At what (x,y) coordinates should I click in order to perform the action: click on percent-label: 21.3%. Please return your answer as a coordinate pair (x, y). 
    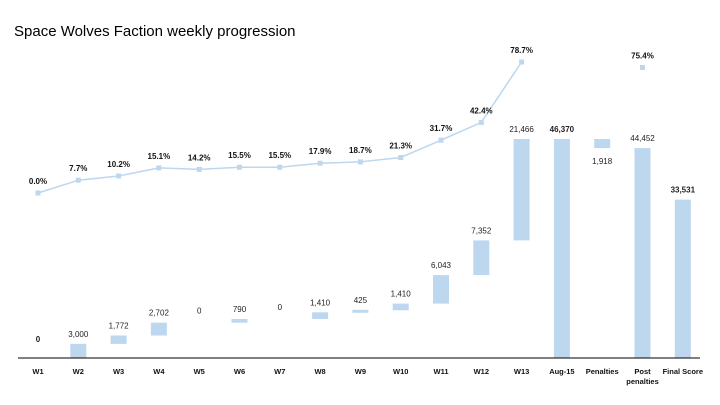
    Looking at the image, I should click on (400, 146).